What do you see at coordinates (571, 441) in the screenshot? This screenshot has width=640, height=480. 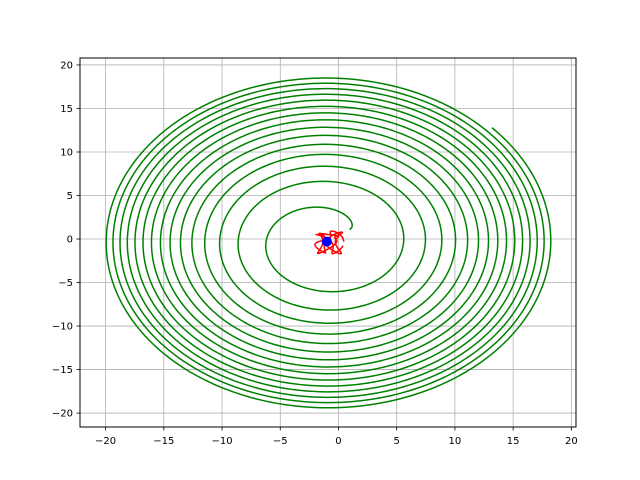 I see `x-tick-label: 20` at bounding box center [571, 441].